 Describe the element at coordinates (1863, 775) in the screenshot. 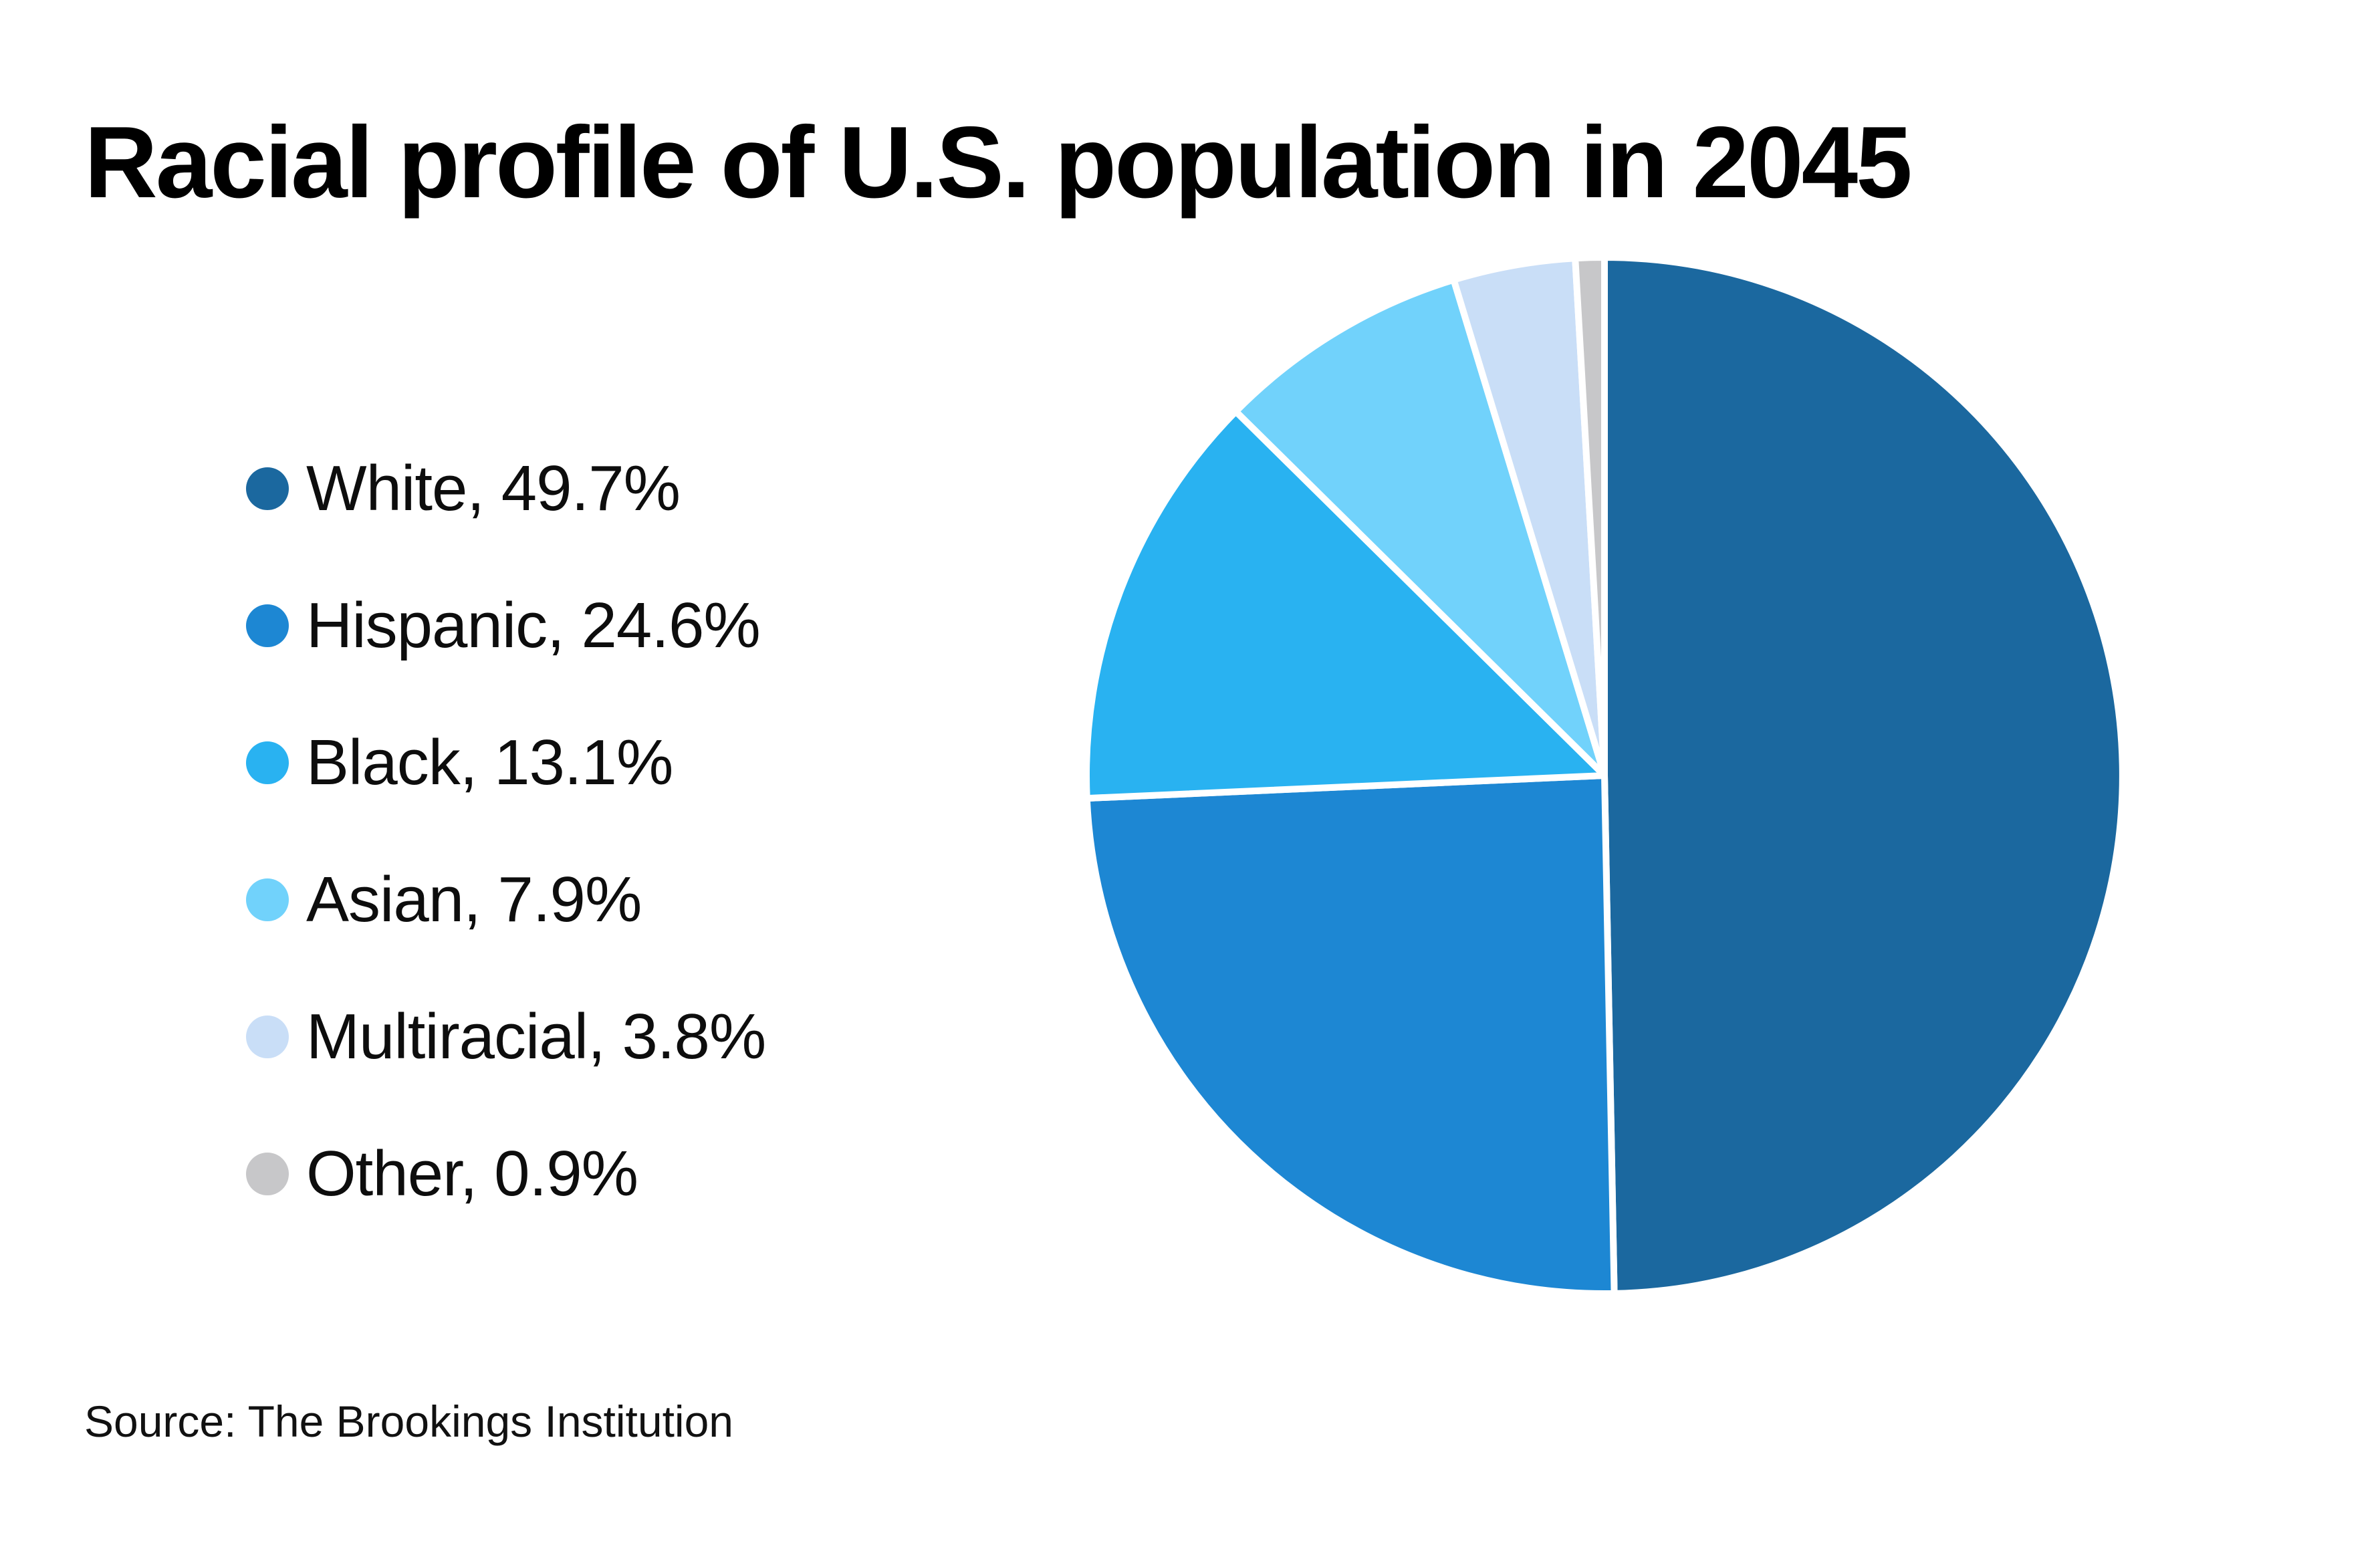

I see `pie-slice-white` at that location.